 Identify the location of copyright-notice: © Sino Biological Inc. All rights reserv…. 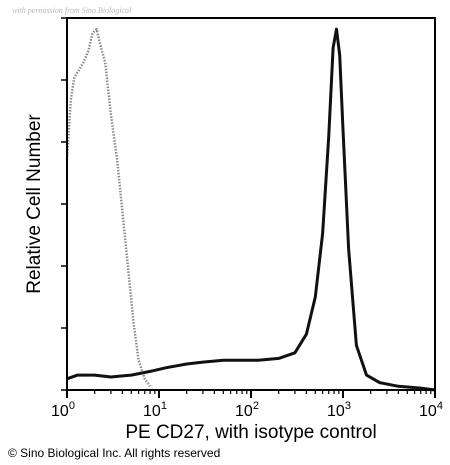
(114, 453).